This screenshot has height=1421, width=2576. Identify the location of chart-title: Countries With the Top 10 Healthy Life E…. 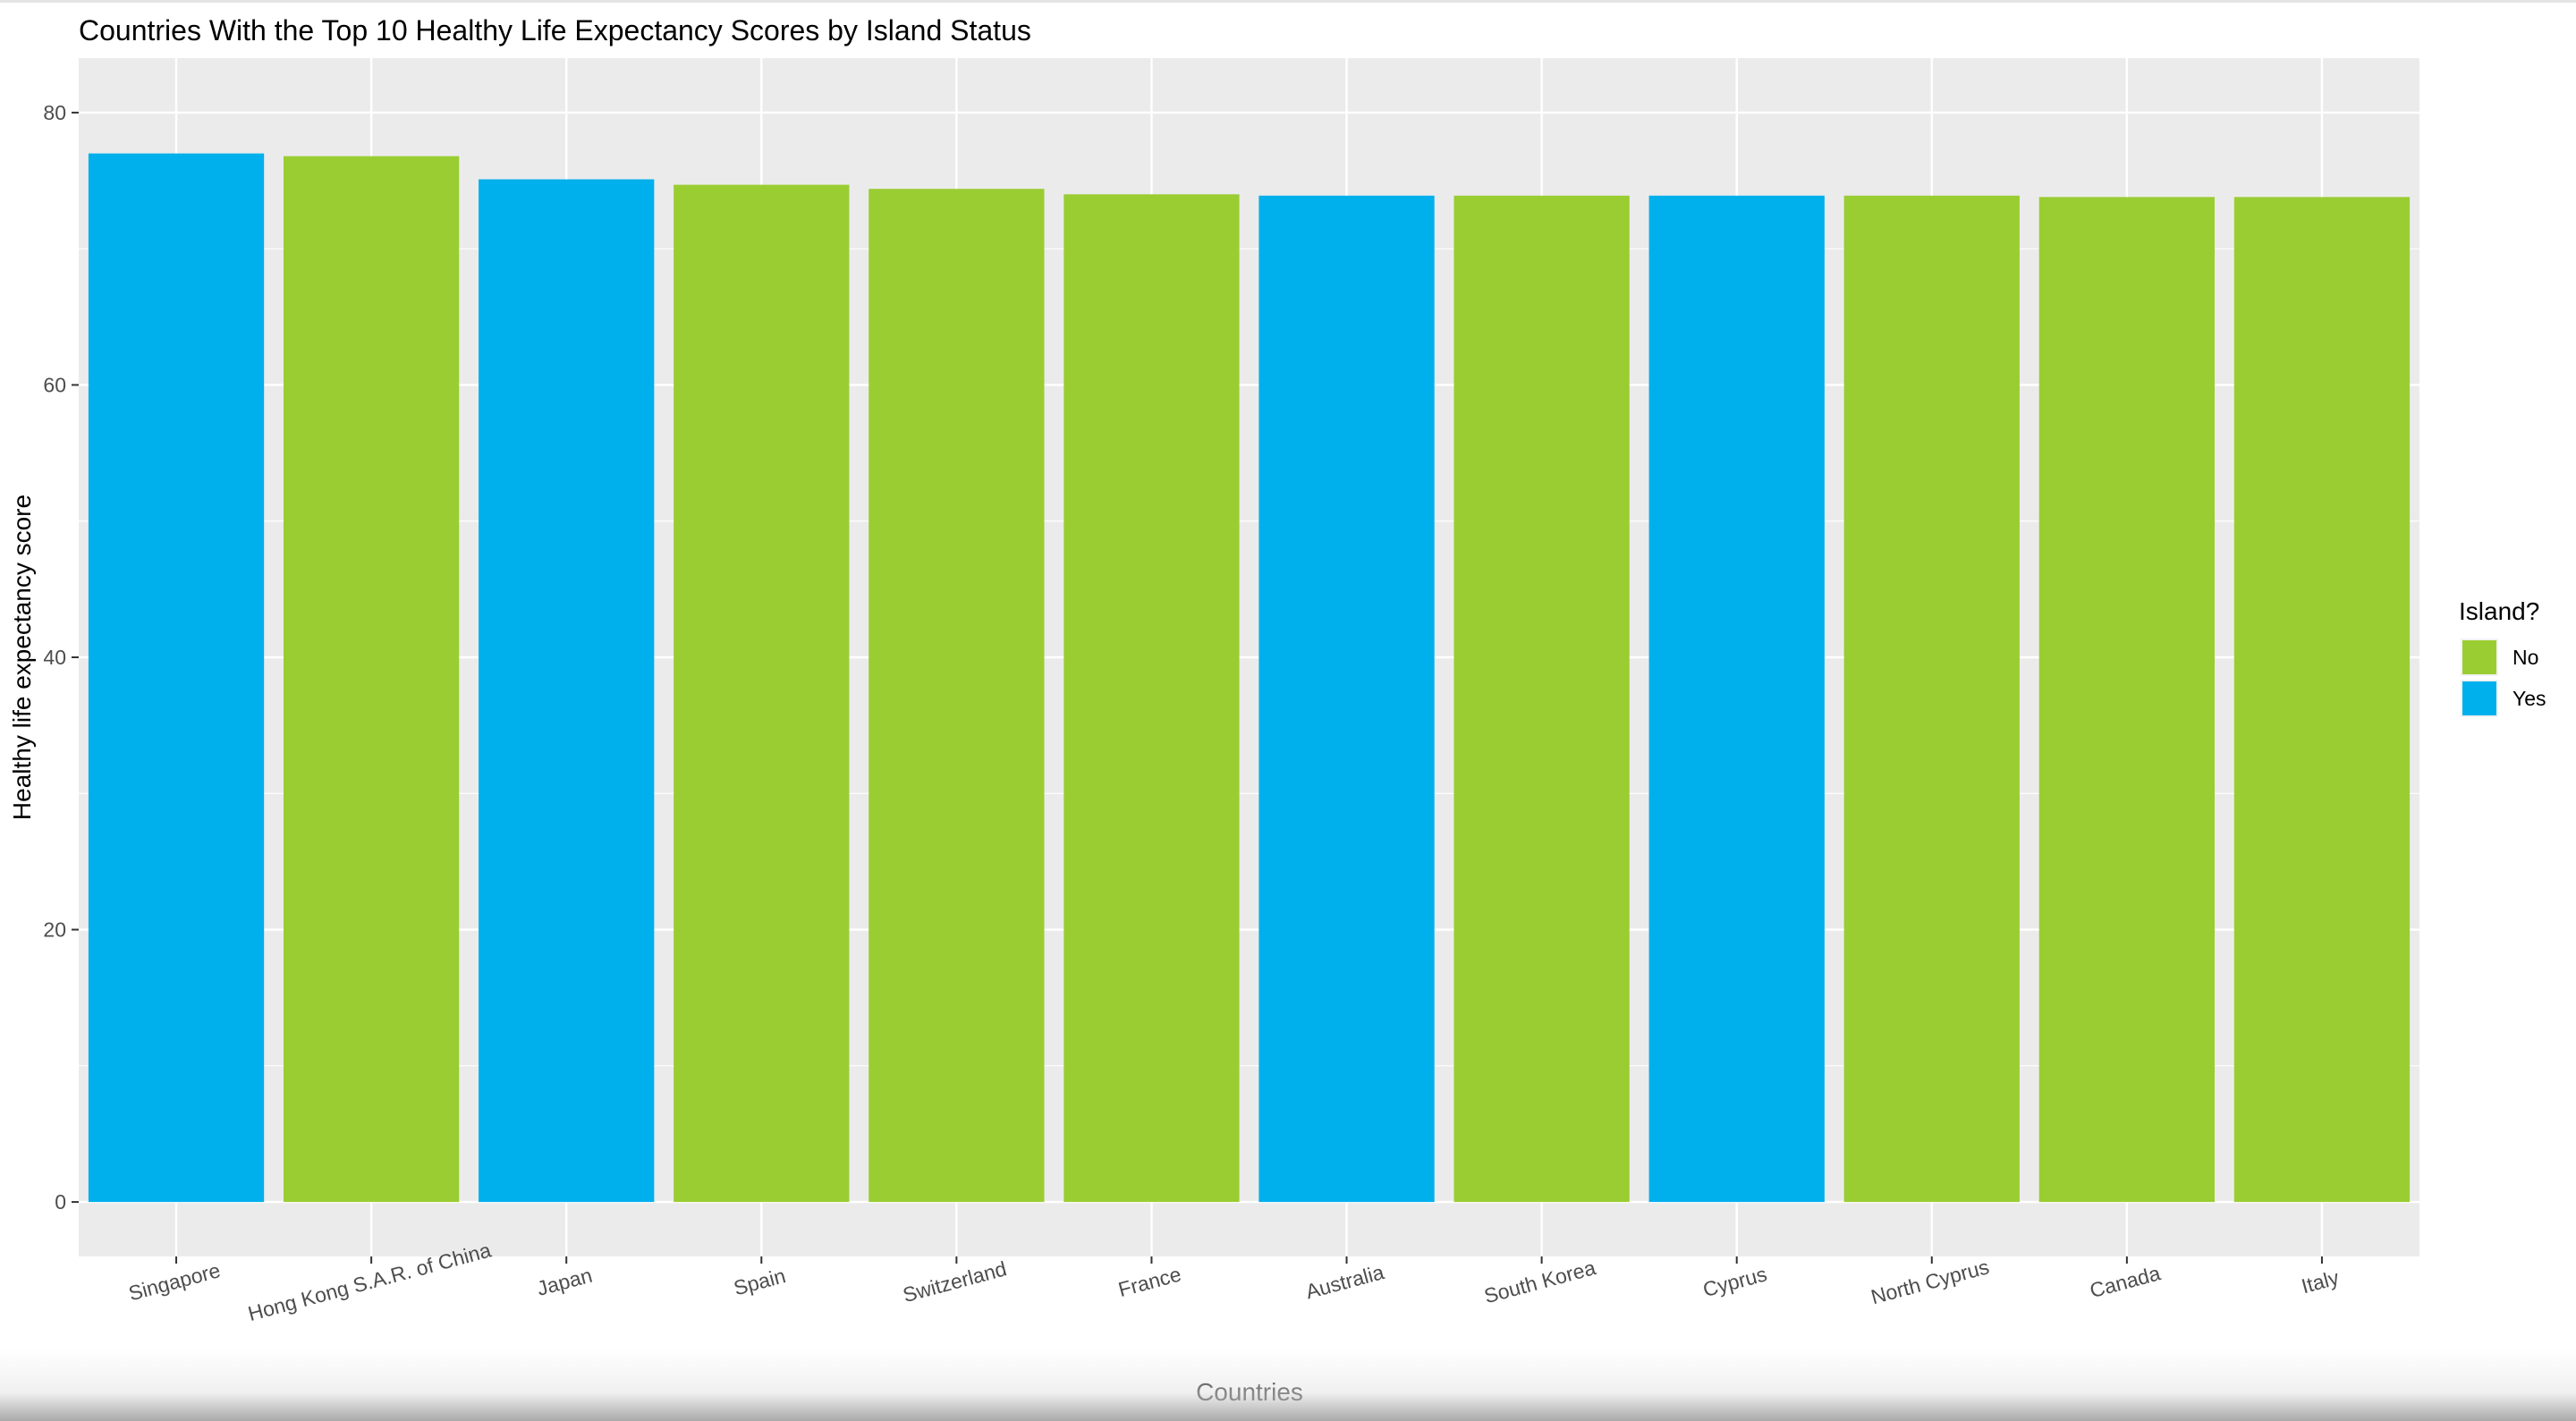
(555, 31).